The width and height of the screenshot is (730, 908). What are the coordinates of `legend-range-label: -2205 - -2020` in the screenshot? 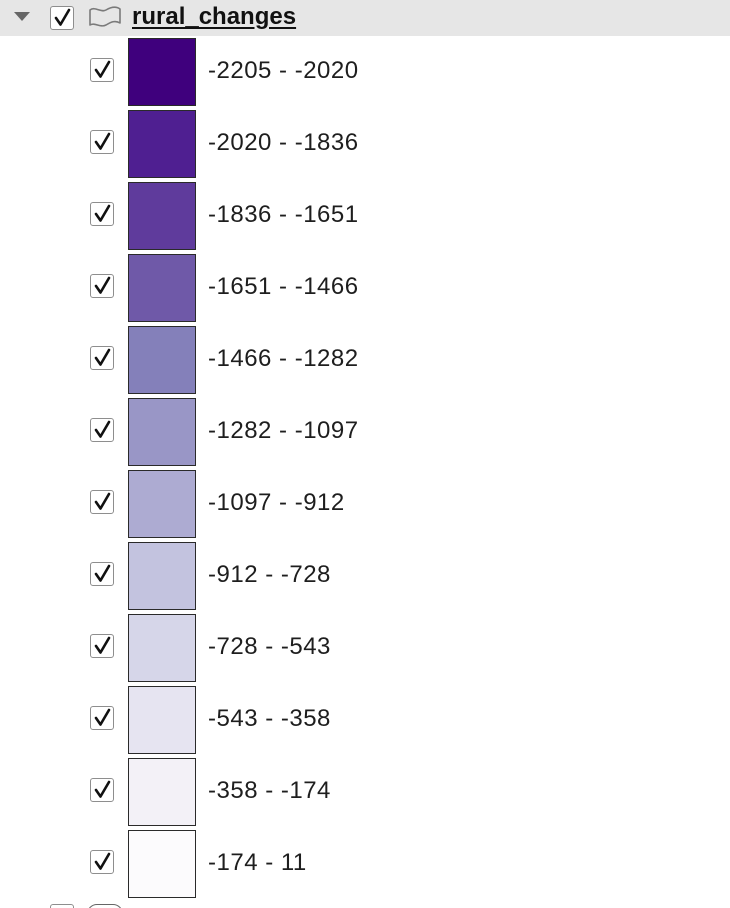 It's located at (283, 70).